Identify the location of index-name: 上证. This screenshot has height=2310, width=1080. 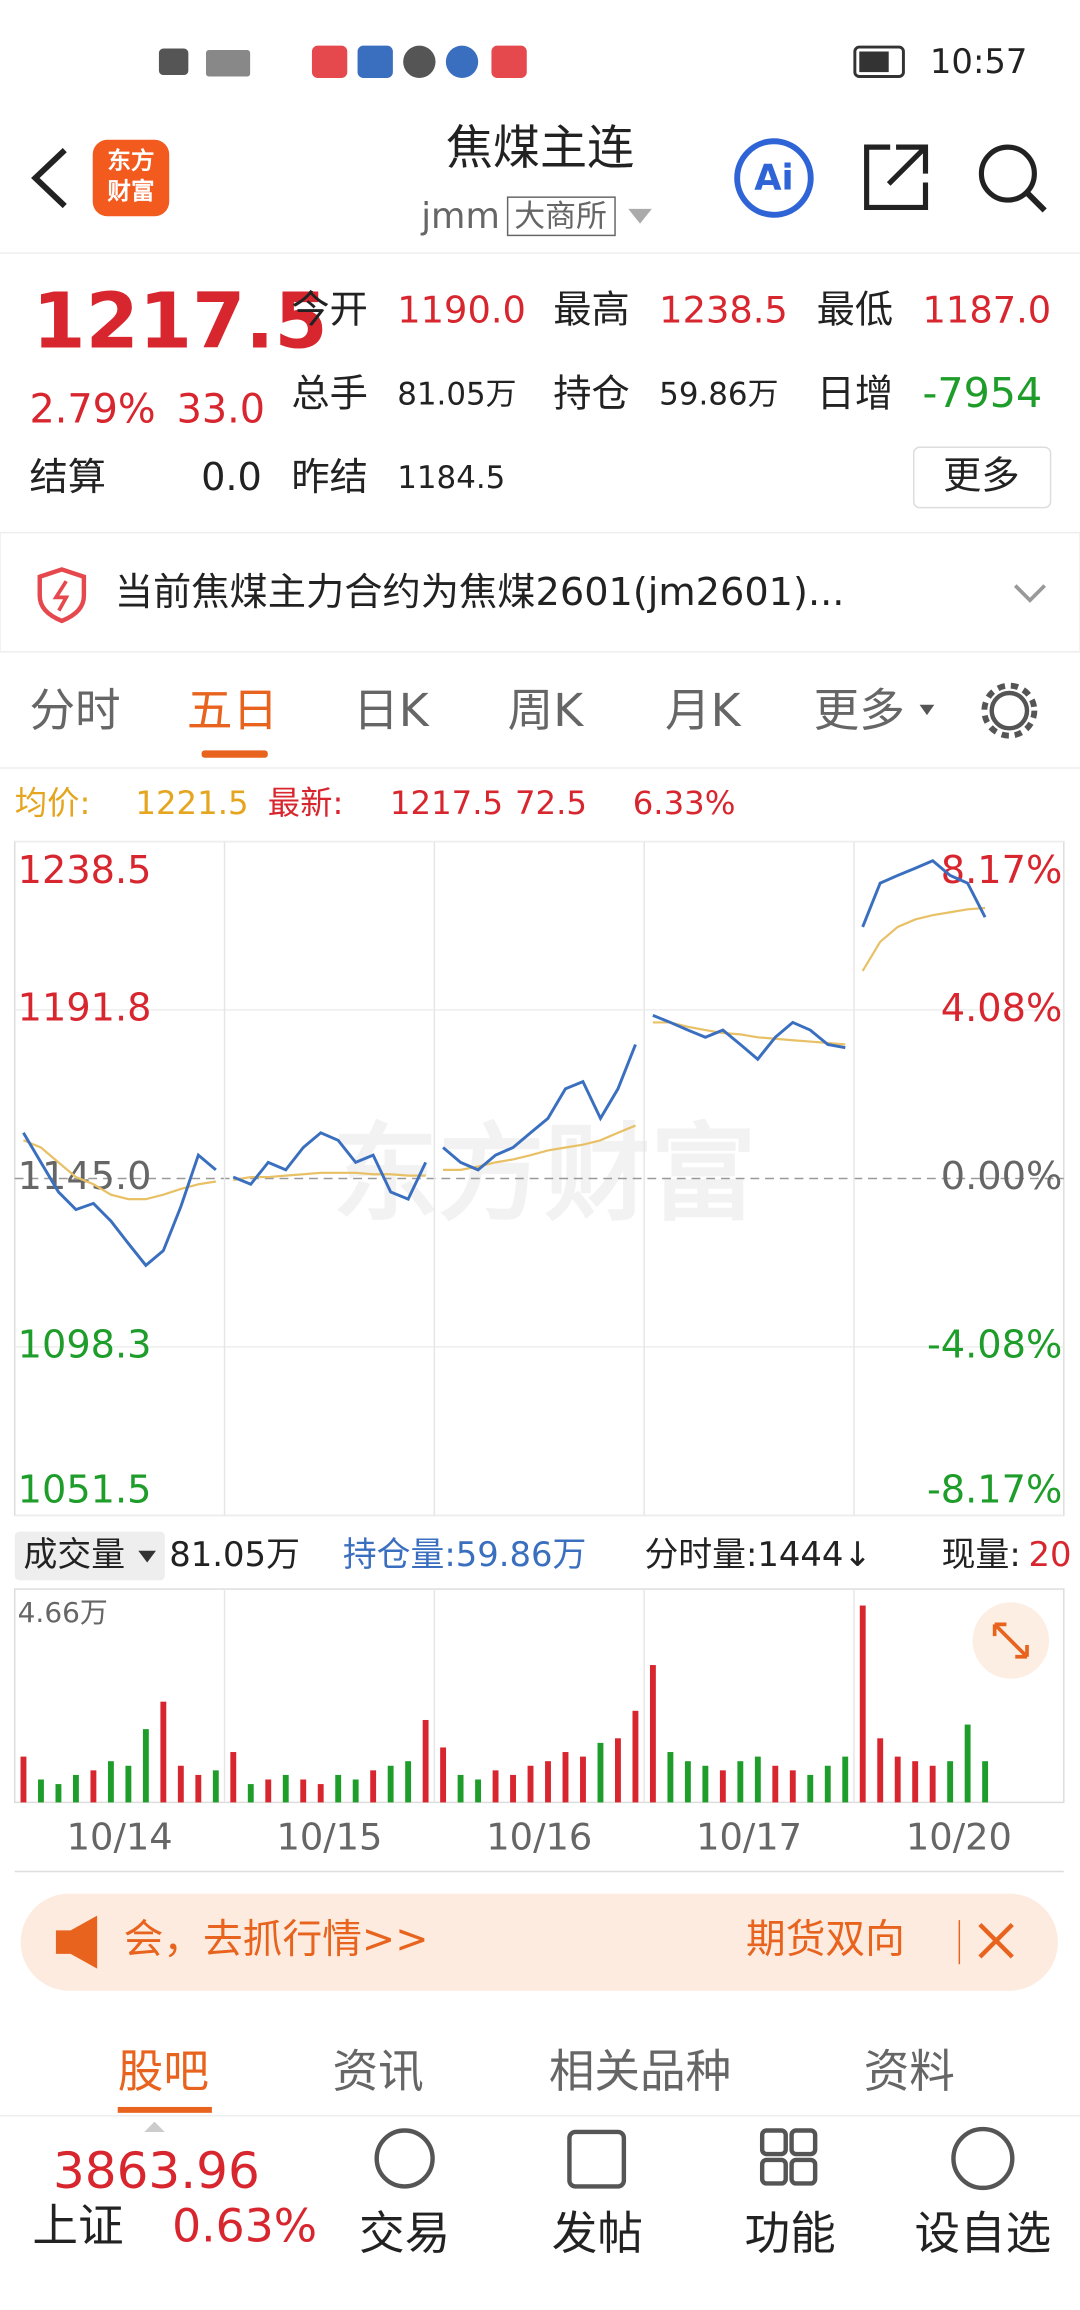
(77, 2226).